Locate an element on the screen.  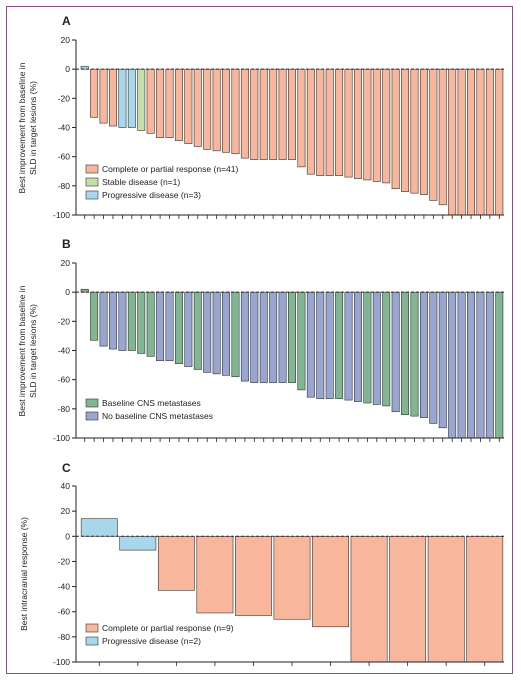
legend-label: Baseline CNS metastases is located at coordinates (151, 403).